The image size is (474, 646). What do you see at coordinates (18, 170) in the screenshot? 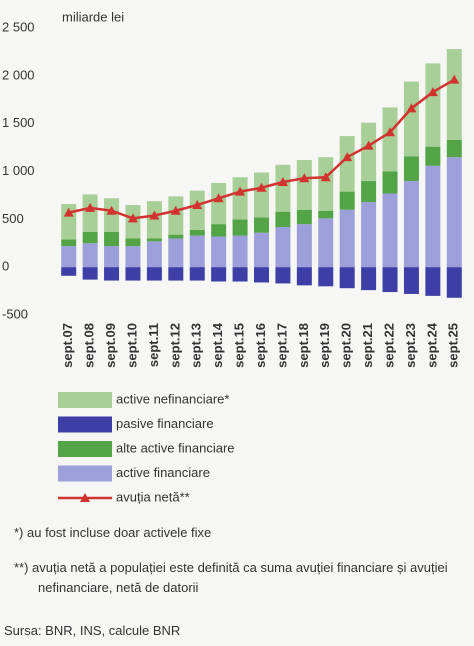
I see `y-tick-label: 1 000` at bounding box center [18, 170].